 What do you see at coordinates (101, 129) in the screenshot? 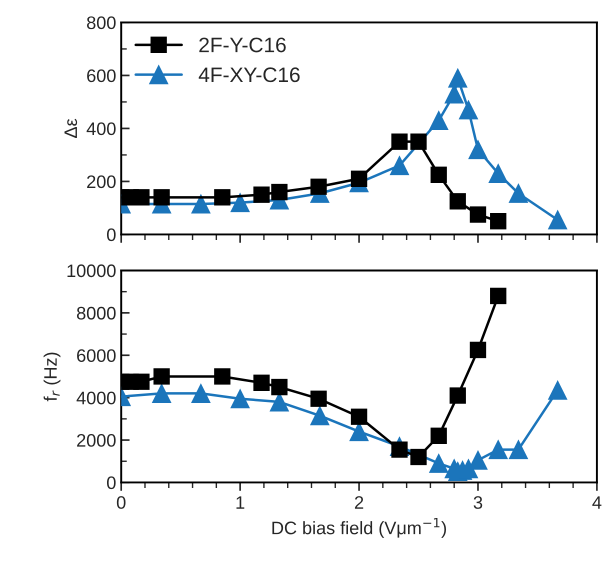
I see `y-tick-label: 400` at bounding box center [101, 129].